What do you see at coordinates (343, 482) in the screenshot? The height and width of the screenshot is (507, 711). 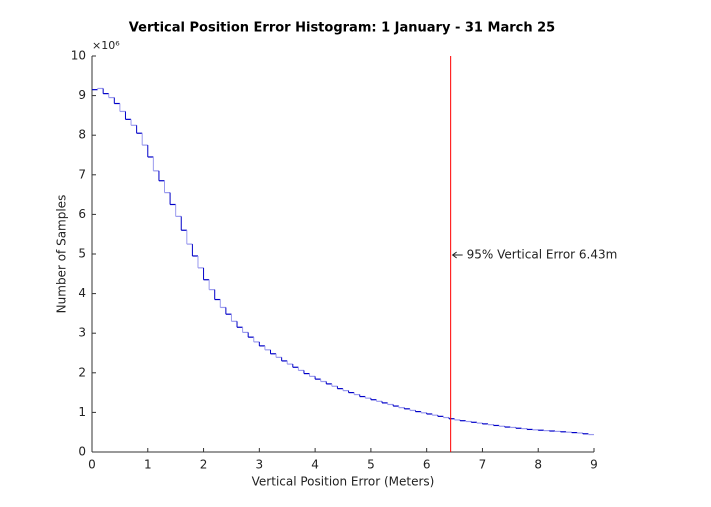 I see `x-axis-label: Vertical Position Error (Meters)` at bounding box center [343, 482].